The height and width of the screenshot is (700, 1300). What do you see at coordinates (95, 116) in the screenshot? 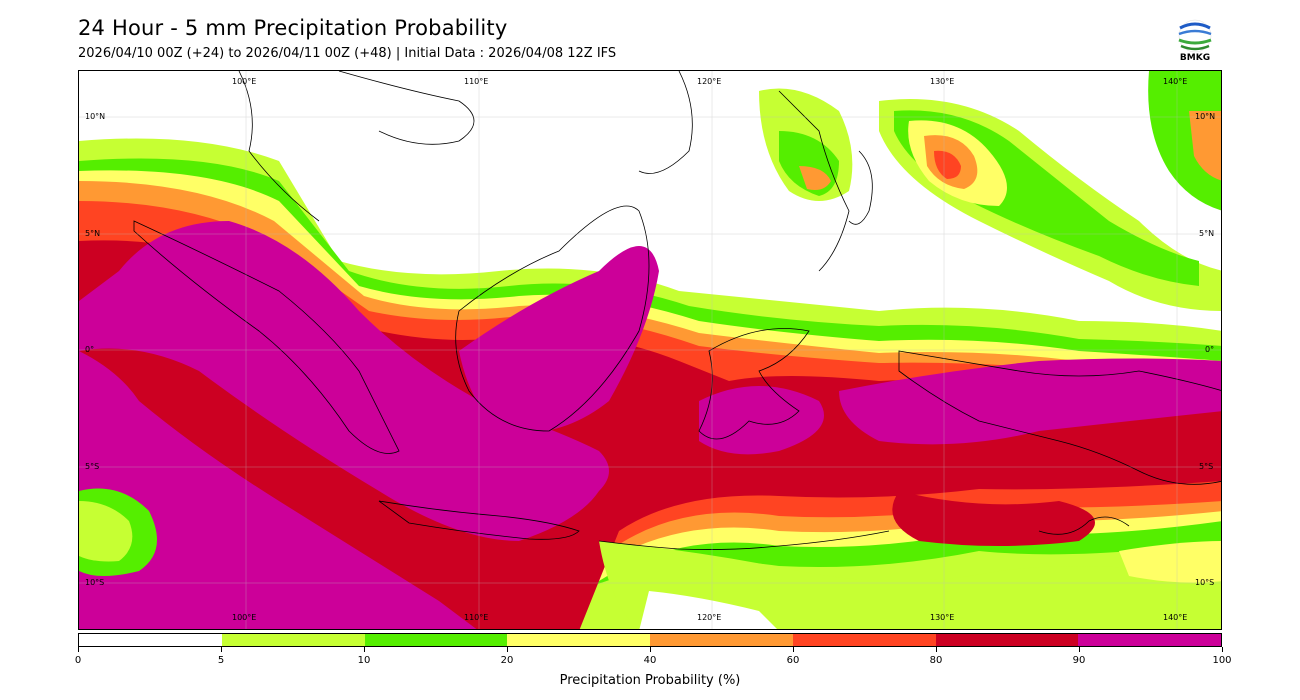
I see `lat-label-left: 10°N` at bounding box center [95, 116].